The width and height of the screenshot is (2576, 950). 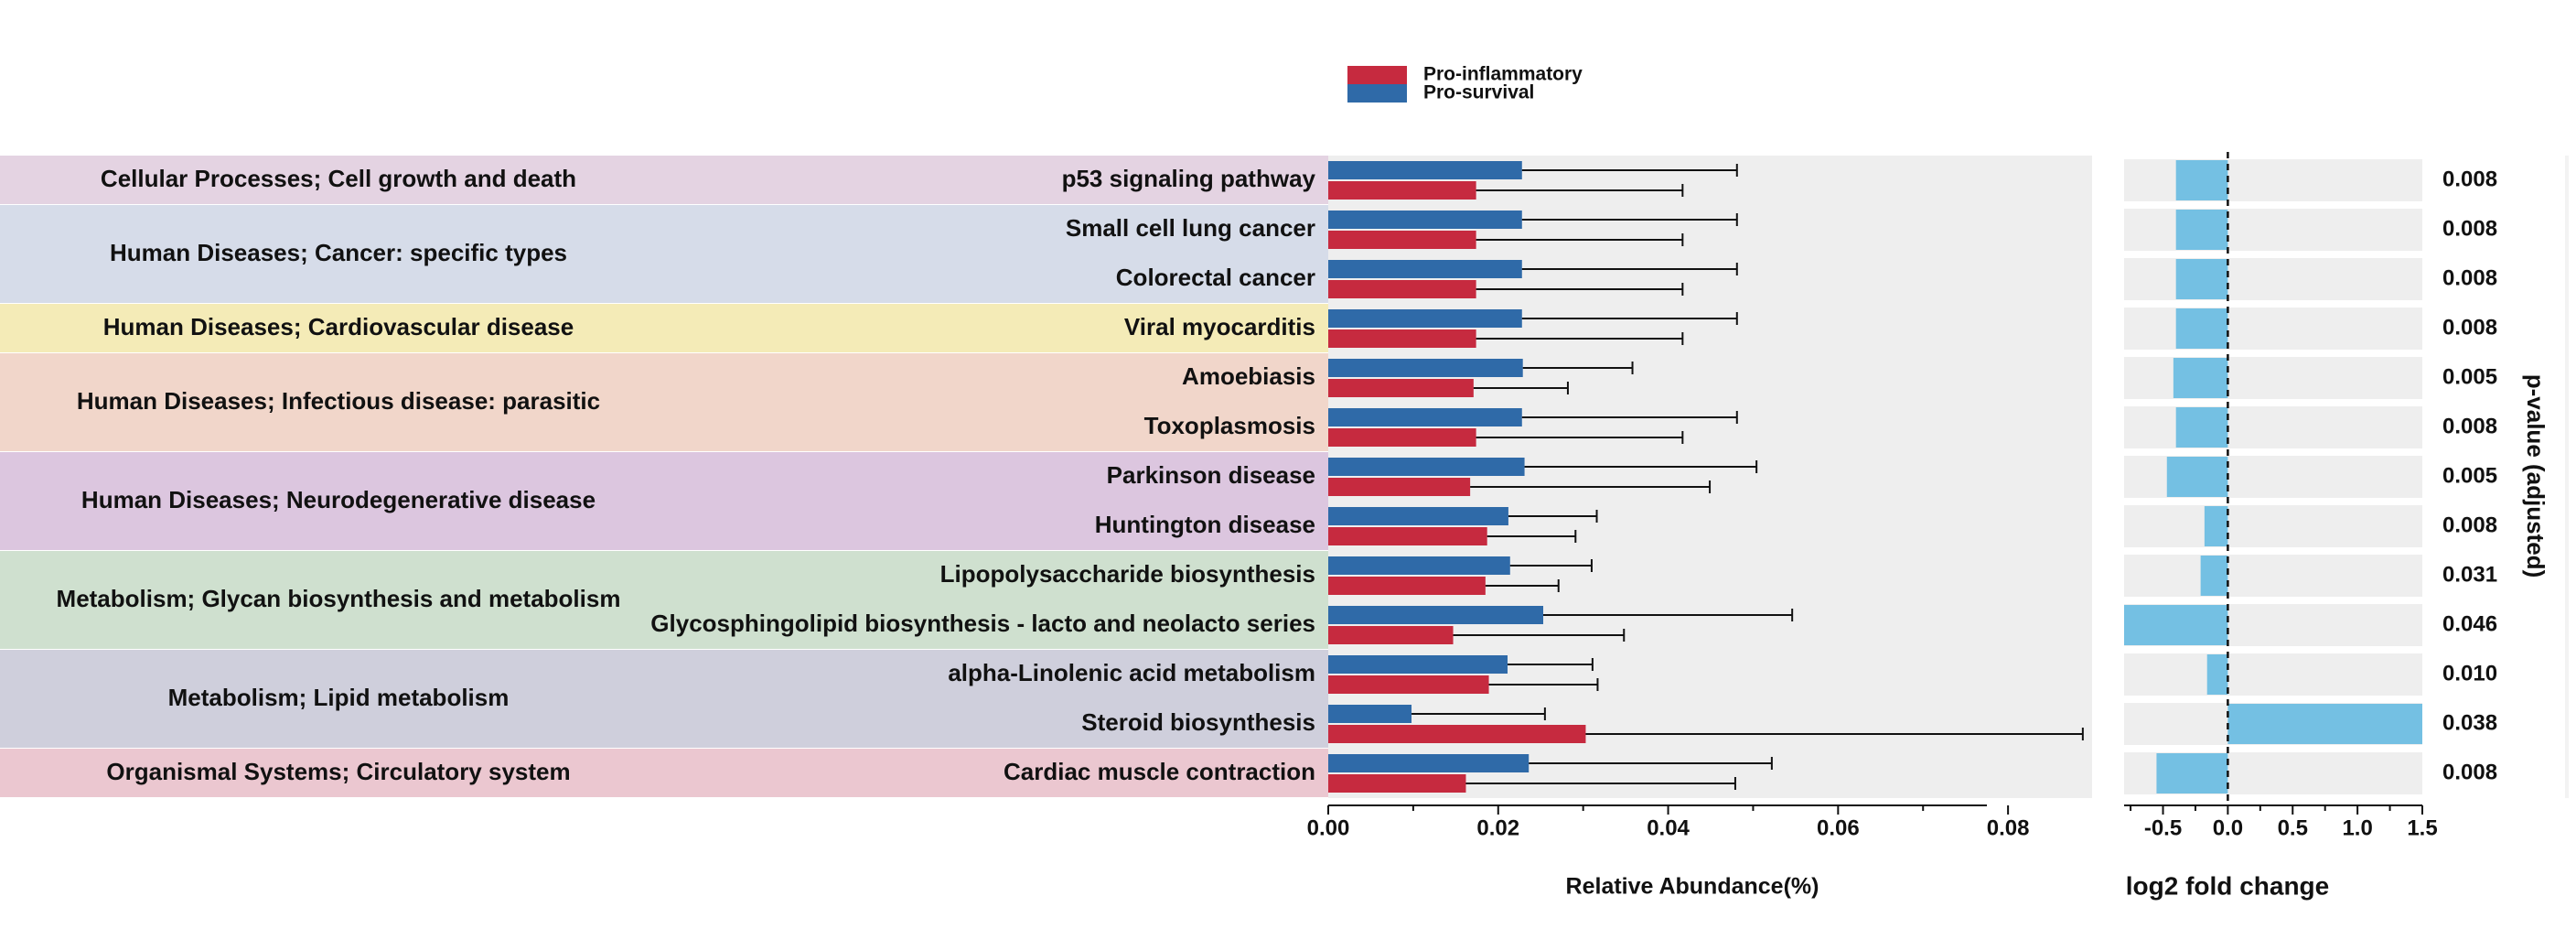 I want to click on fc-tick-label: 1.0, so click(x=2357, y=827).